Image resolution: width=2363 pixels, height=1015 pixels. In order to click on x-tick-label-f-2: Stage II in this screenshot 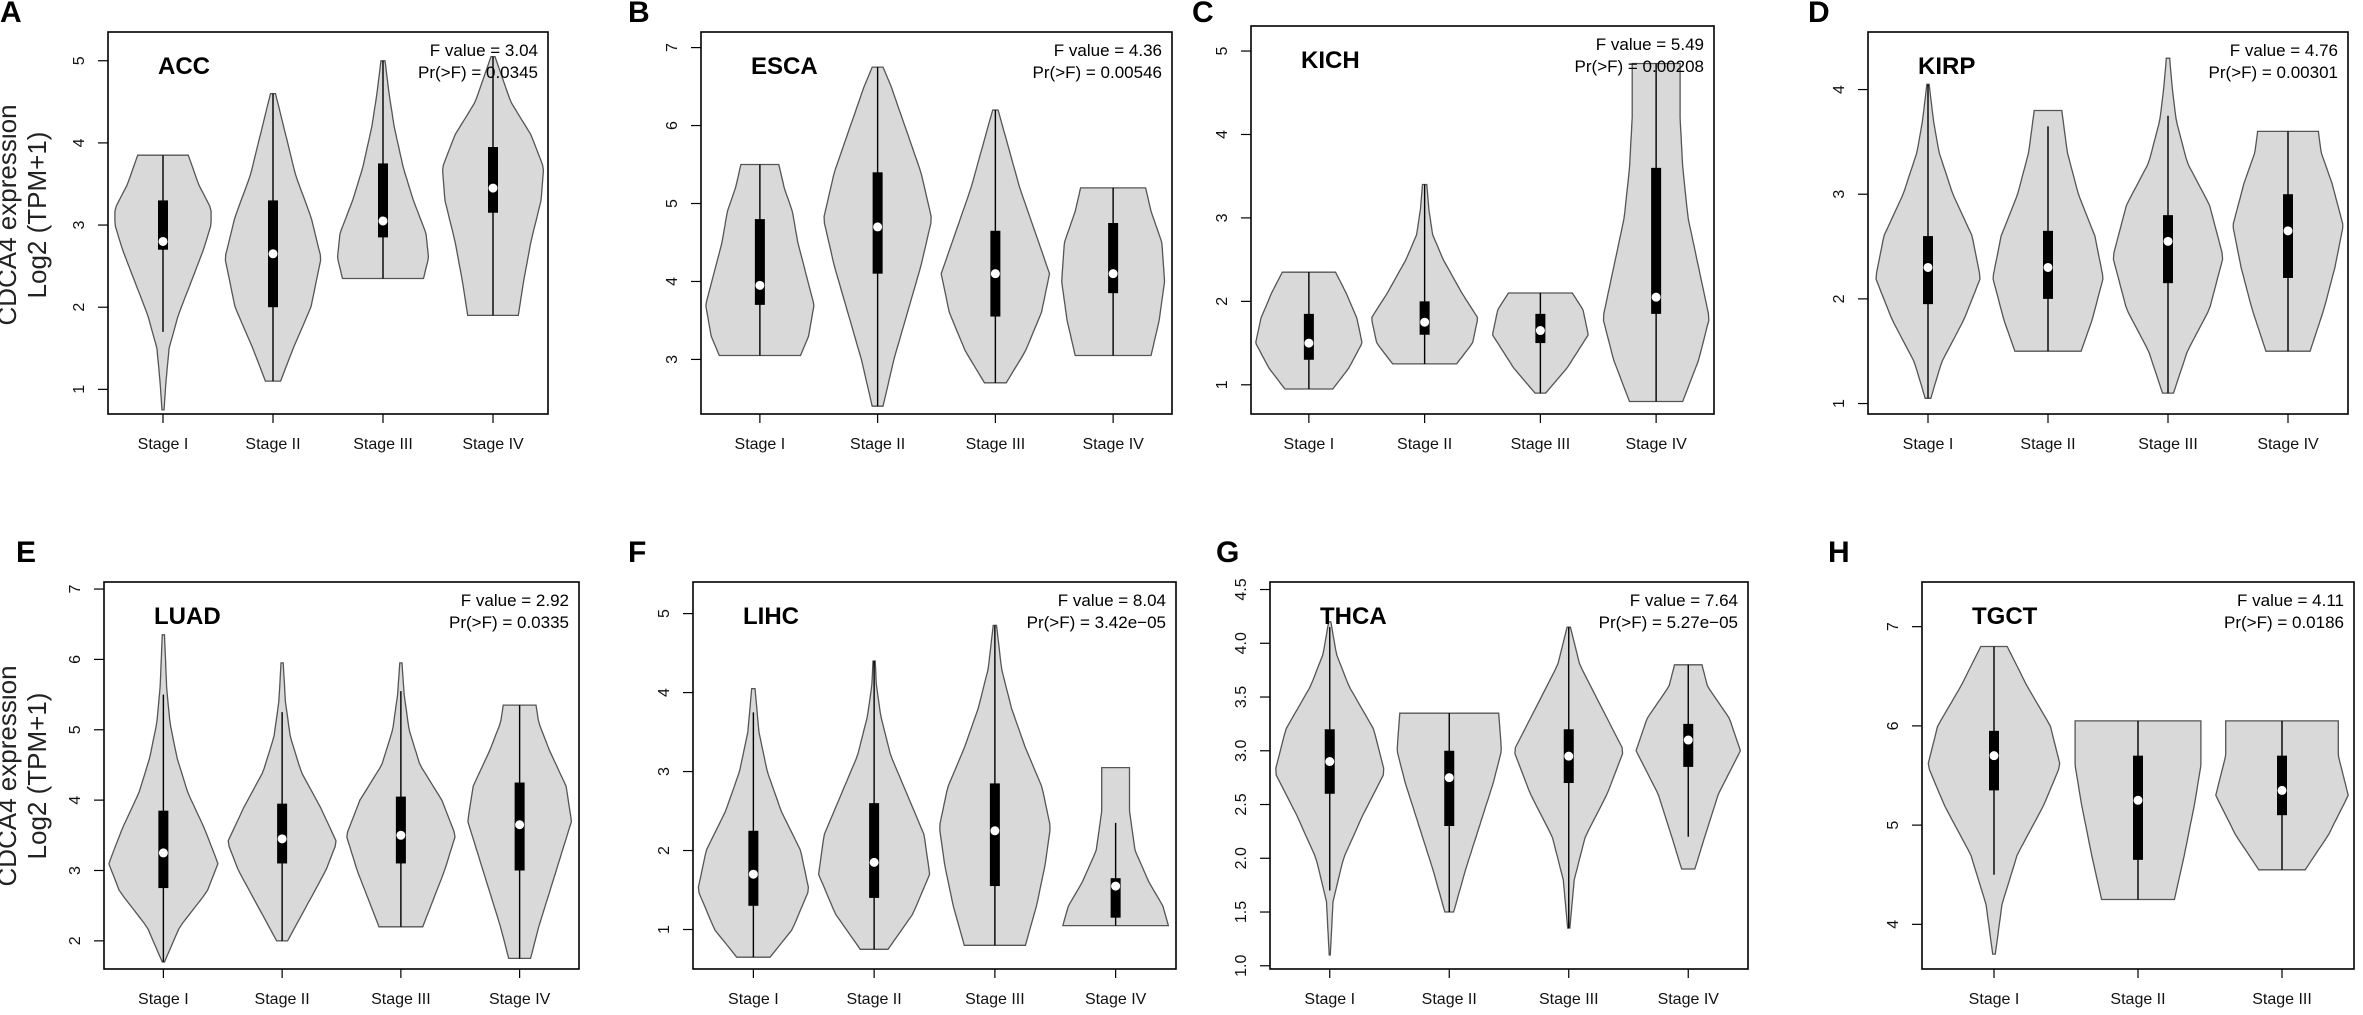, I will do `click(874, 999)`.